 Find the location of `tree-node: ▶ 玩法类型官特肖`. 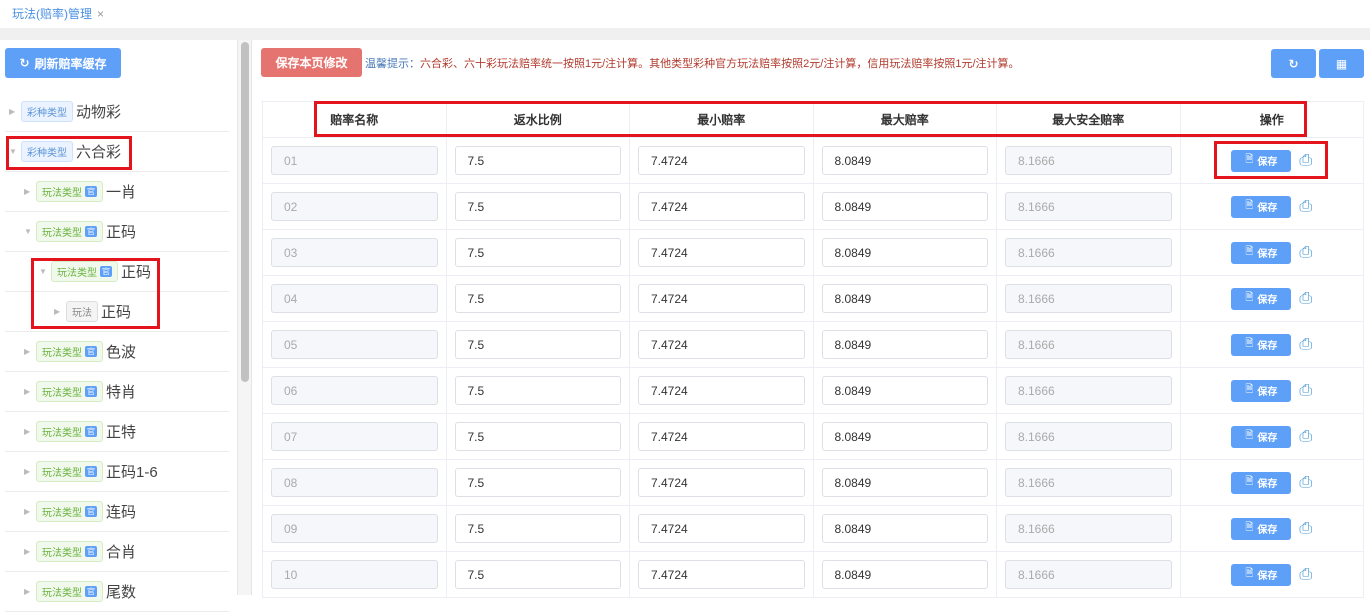

tree-node: ▶ 玩法类型官特肖 is located at coordinates (117, 392).